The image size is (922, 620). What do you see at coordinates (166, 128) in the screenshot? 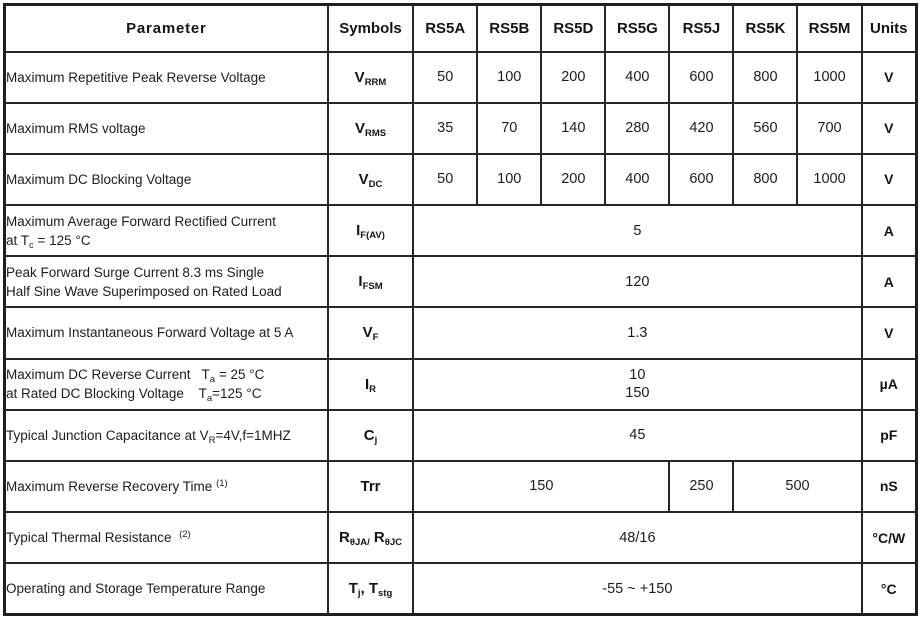
I see `parameter-cell-vrms: Maximum RMS voltage` at bounding box center [166, 128].